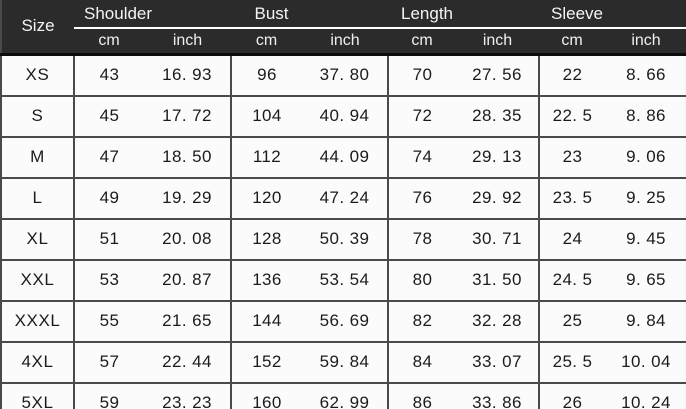  I want to click on shoulder-cm-cell: 55, so click(108, 320).